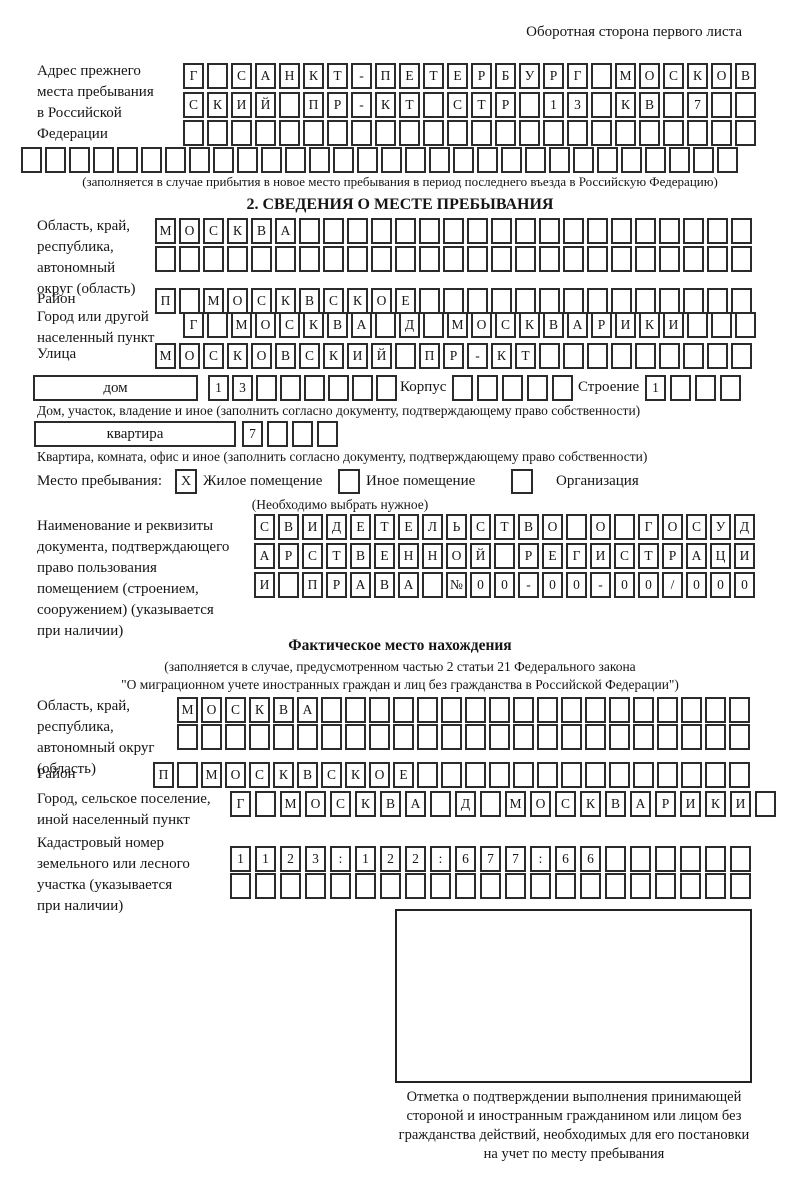  What do you see at coordinates (720, 527) in the screenshot?
I see `char-box: У` at bounding box center [720, 527].